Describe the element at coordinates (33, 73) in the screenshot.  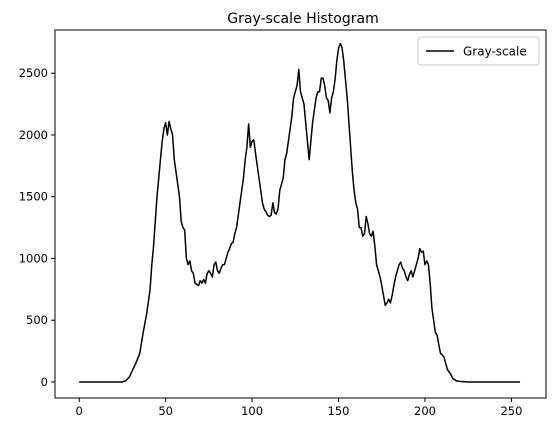
I see `y-tick-label: 2500` at that location.